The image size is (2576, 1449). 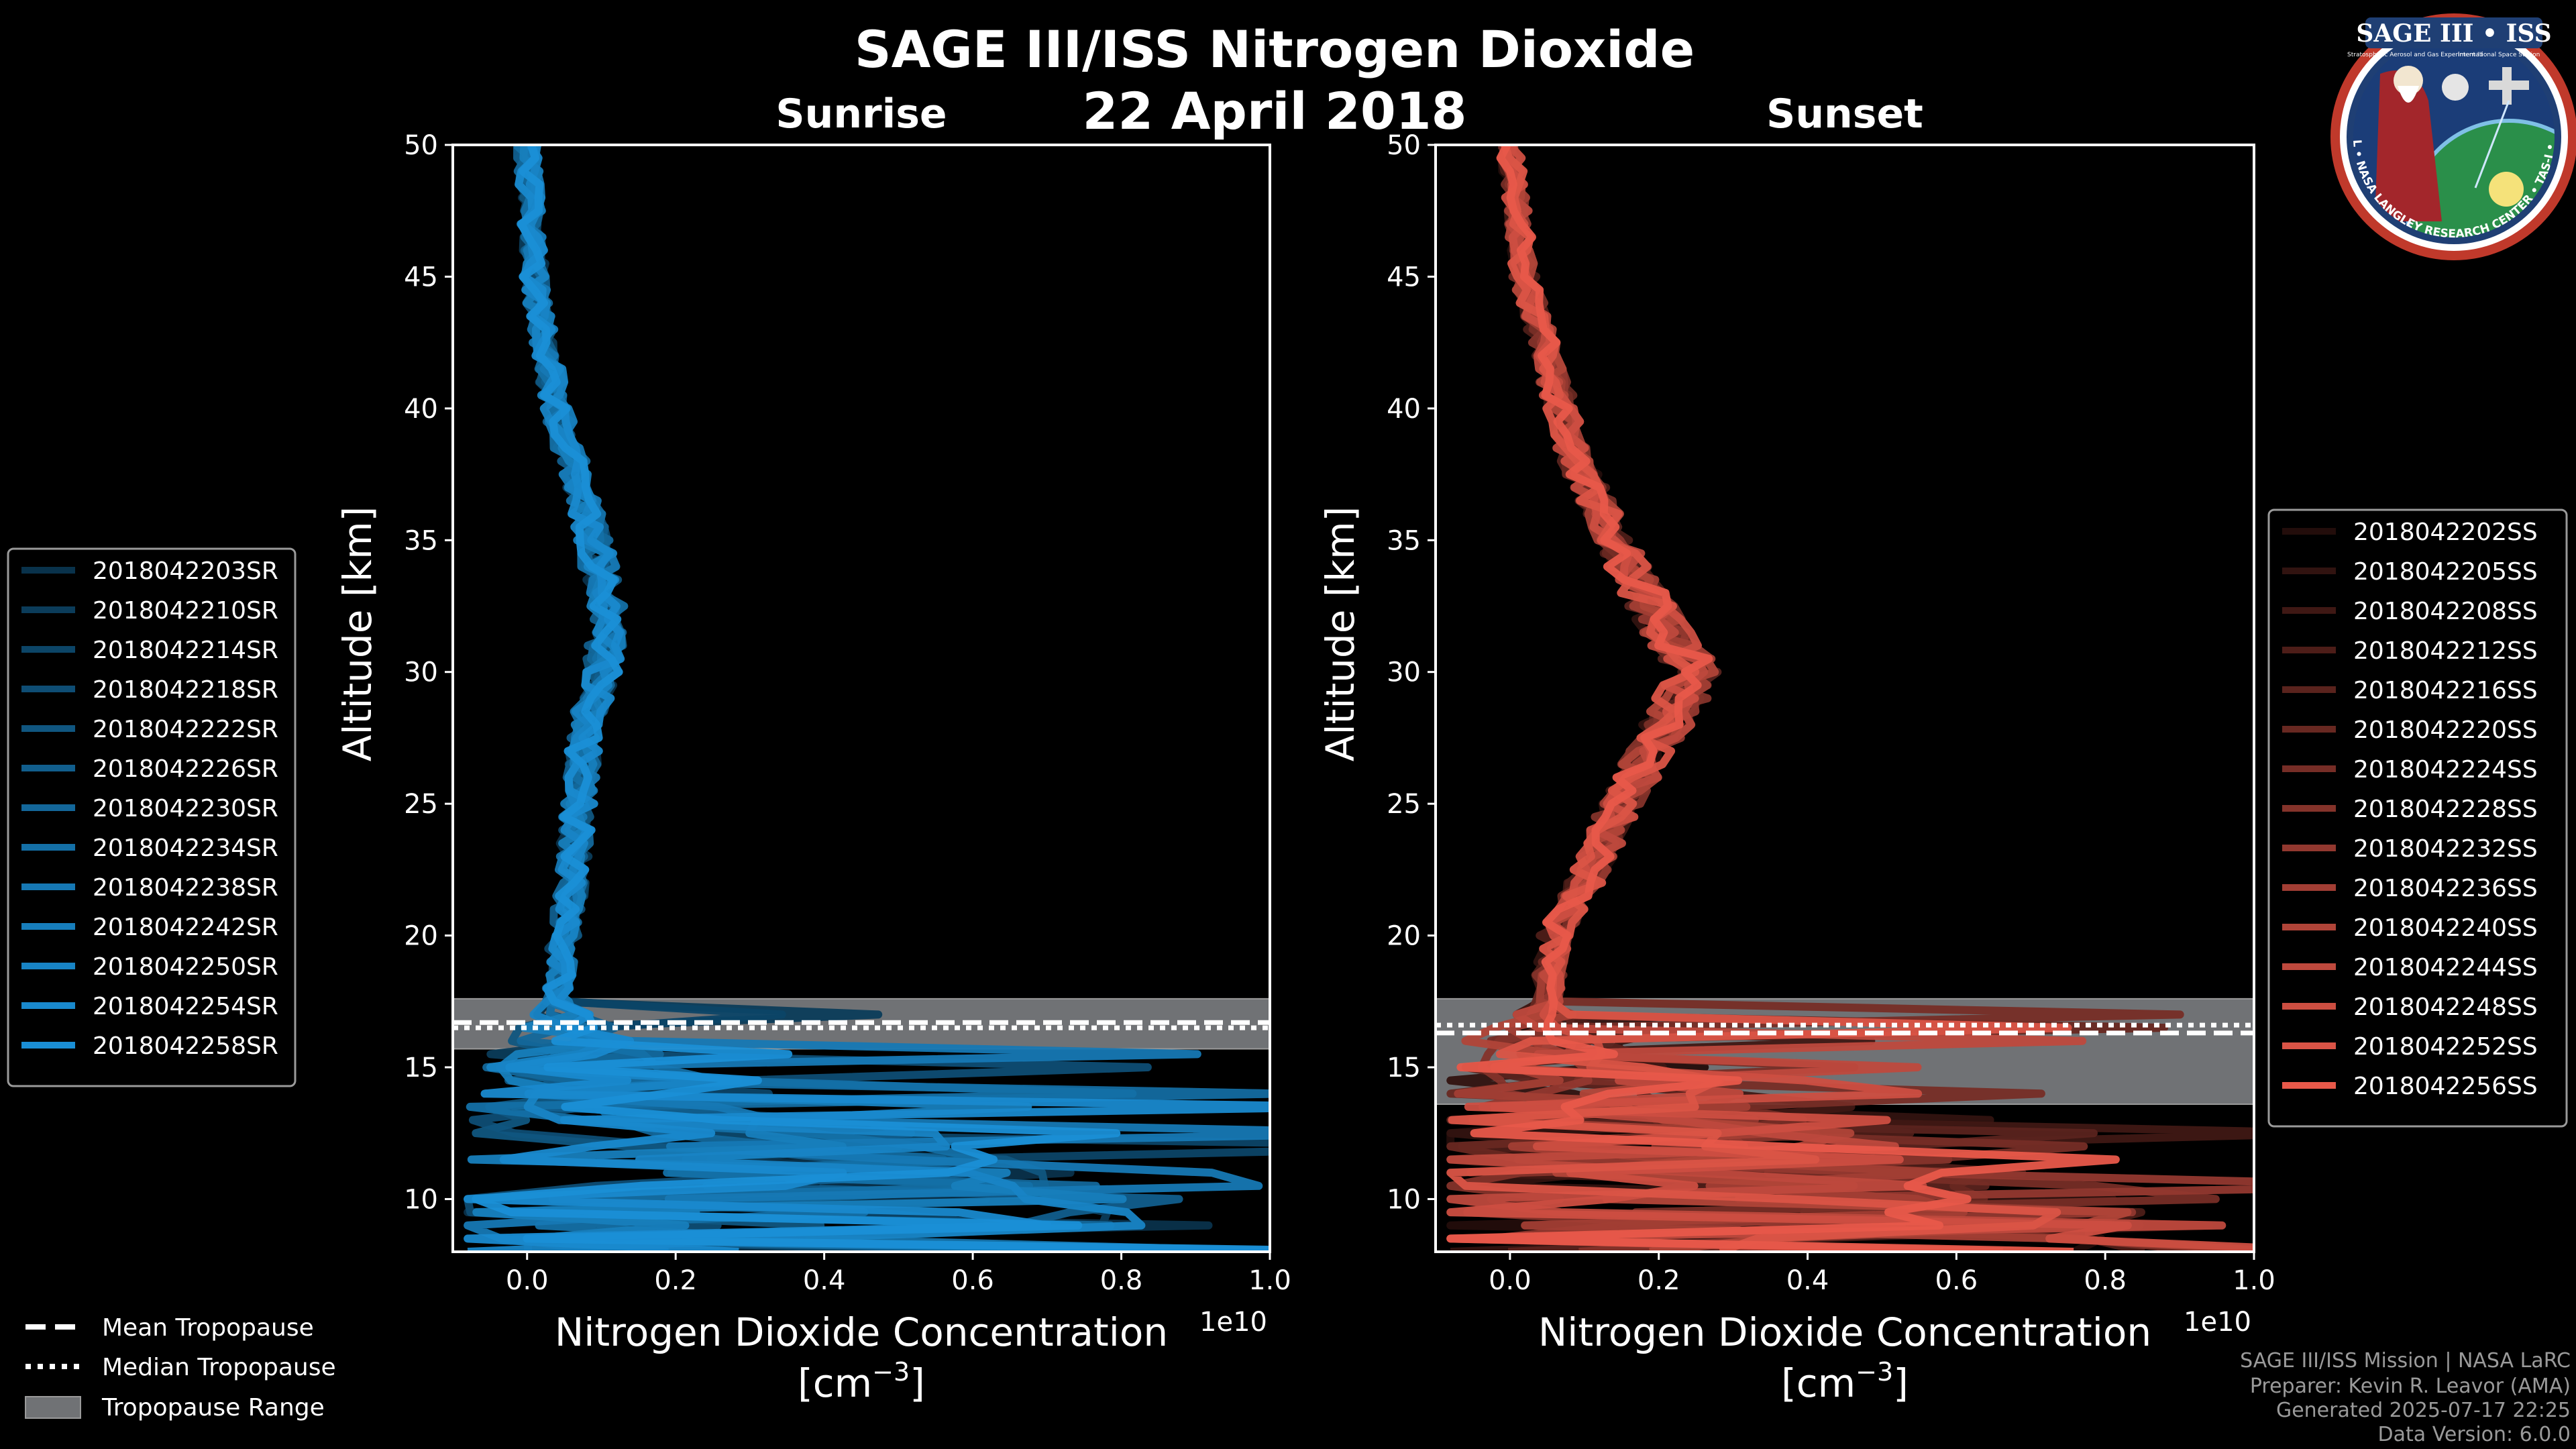 I want to click on logo-title: SAGE III • ISS, so click(x=2453, y=33).